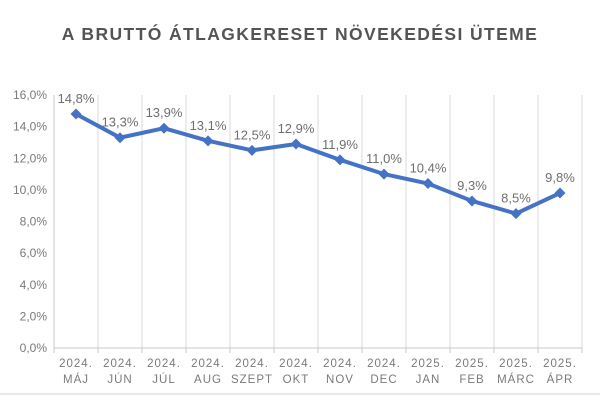  Describe the element at coordinates (340, 144) in the screenshot. I see `data-point-label: 11,9%` at that location.